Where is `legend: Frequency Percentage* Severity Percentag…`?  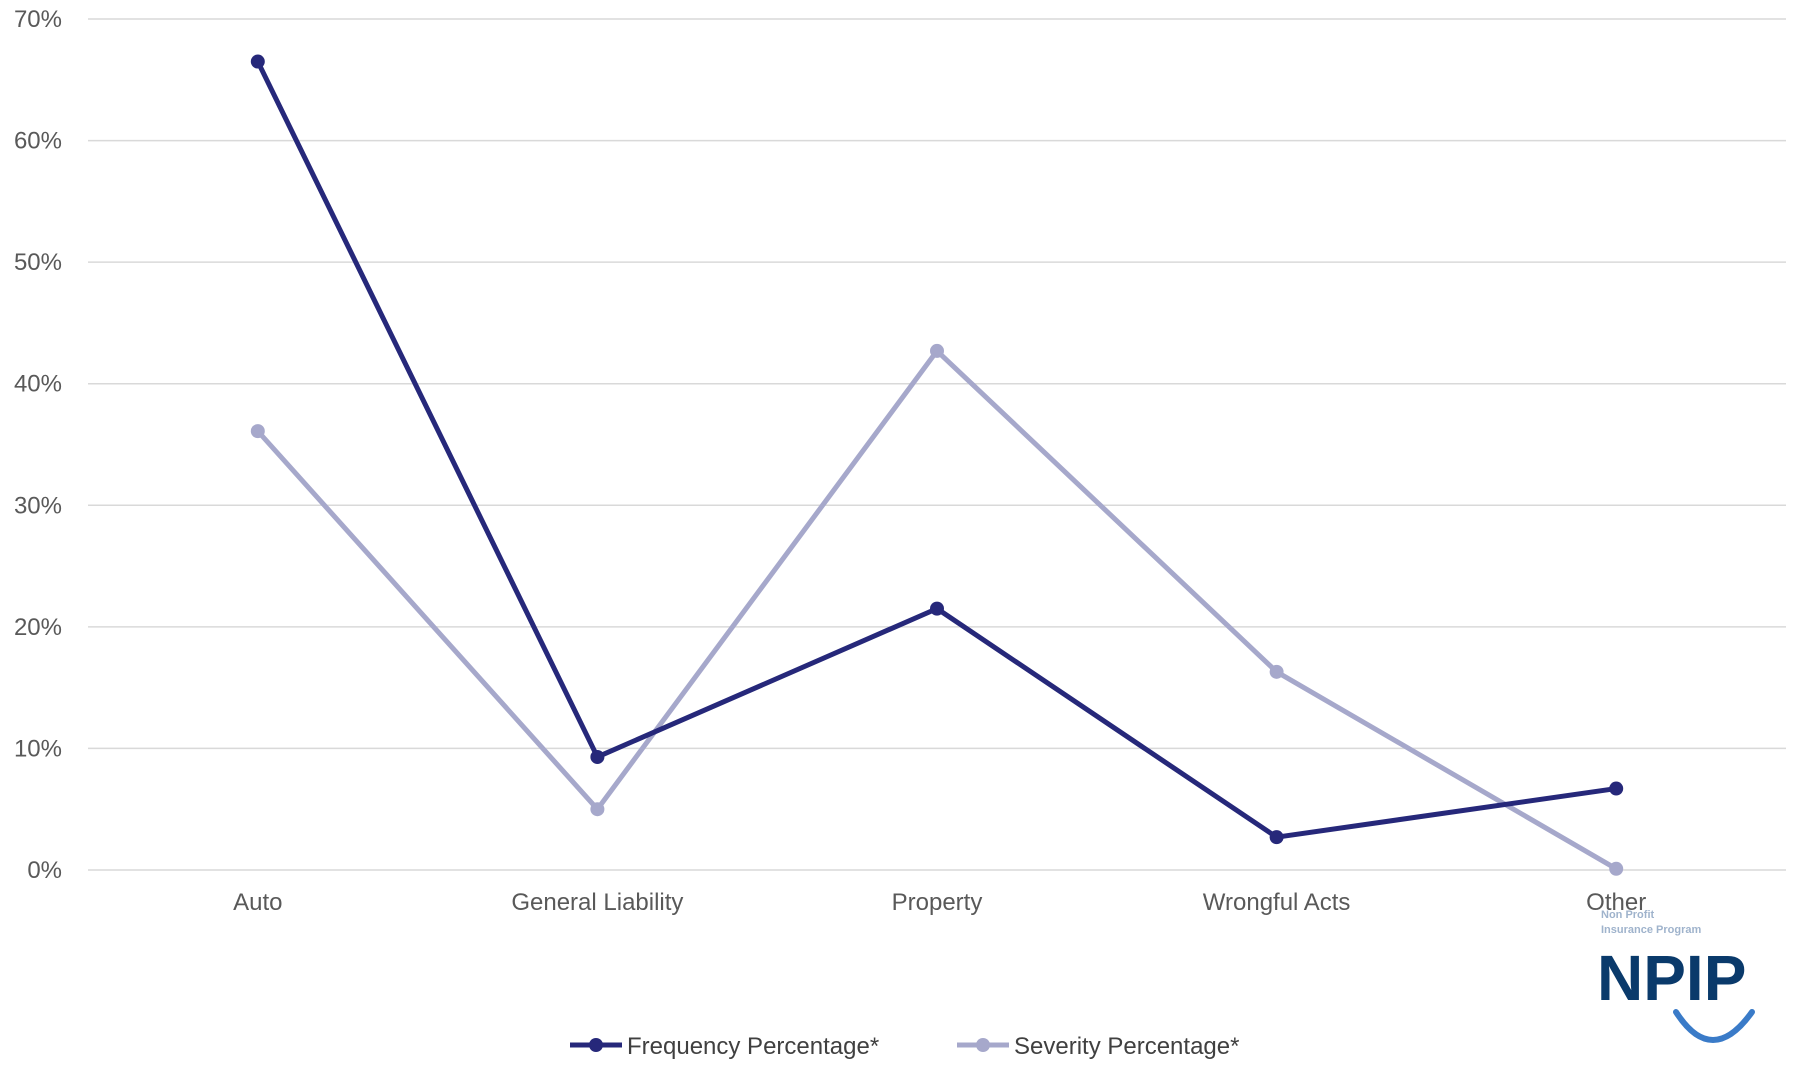
legend: Frequency Percentage* Severity Percentag… is located at coordinates (904, 1046).